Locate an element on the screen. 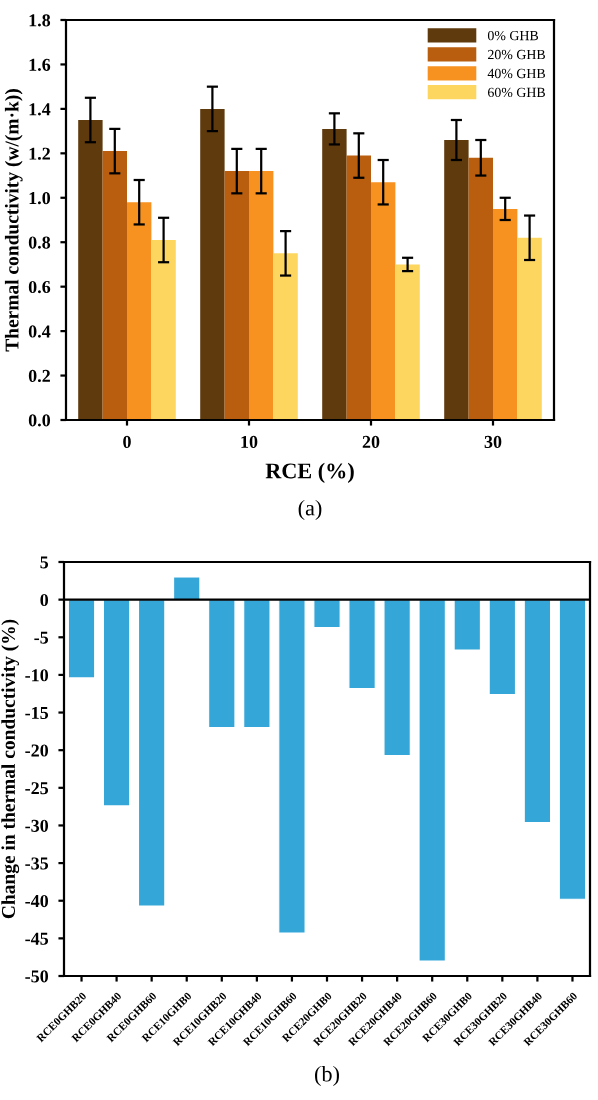  x-tick-label: 30 is located at coordinates (493, 441).